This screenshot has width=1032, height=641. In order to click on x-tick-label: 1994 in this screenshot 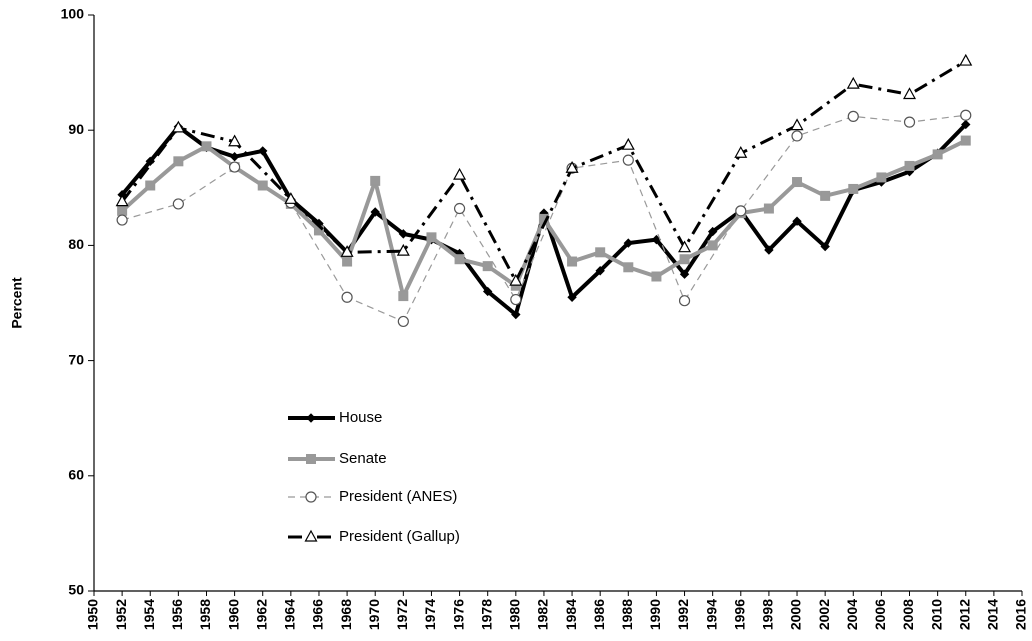, I will do `click(711, 614)`.